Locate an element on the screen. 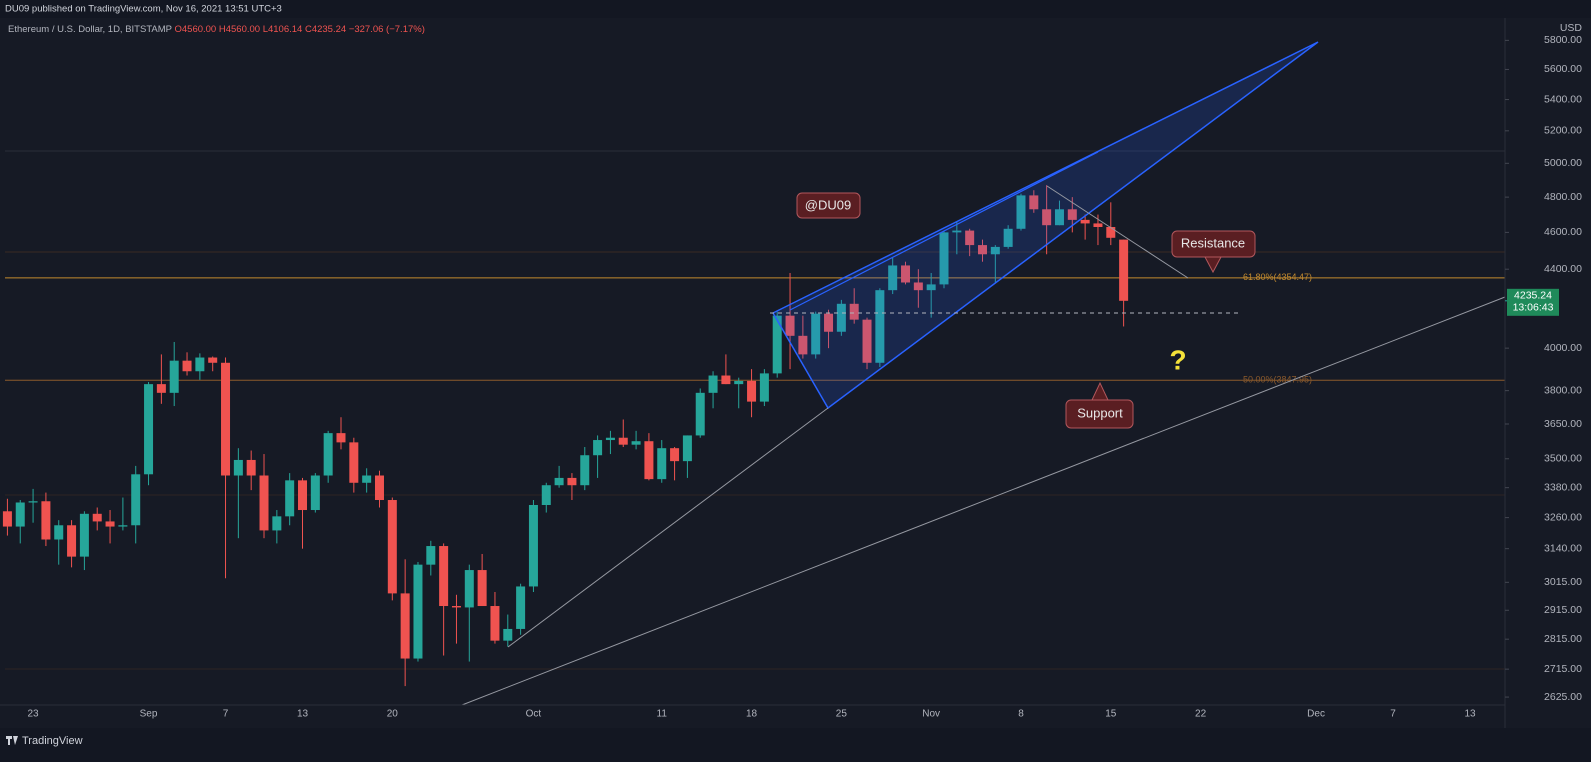 The height and width of the screenshot is (762, 1591). x-tick-label: Dec is located at coordinates (1316, 714).